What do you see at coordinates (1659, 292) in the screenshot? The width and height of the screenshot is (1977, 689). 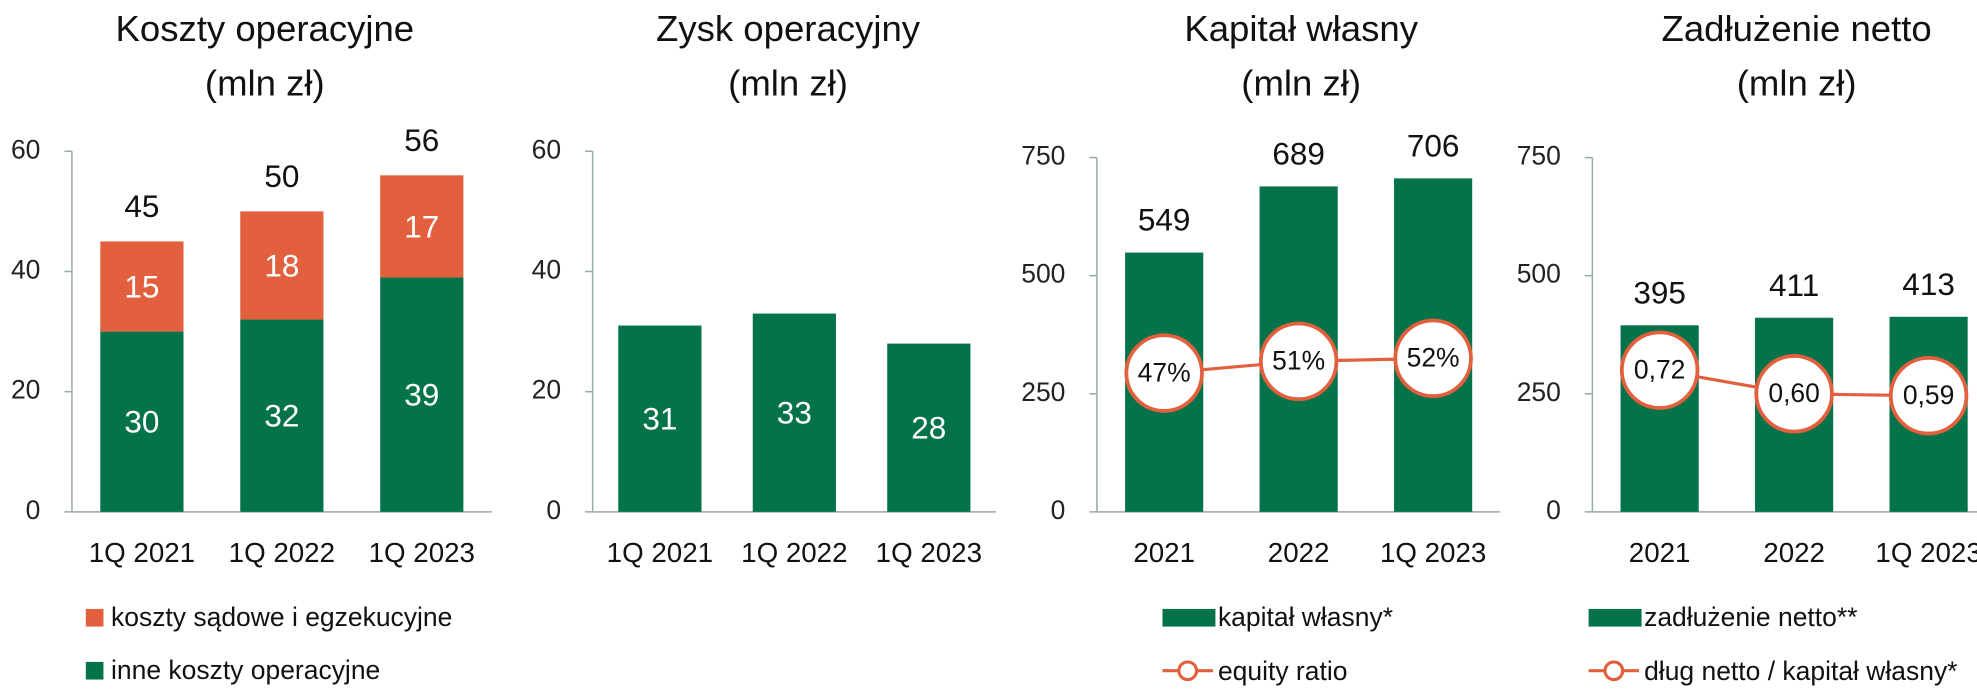 I see `bar-value-label: 395` at bounding box center [1659, 292].